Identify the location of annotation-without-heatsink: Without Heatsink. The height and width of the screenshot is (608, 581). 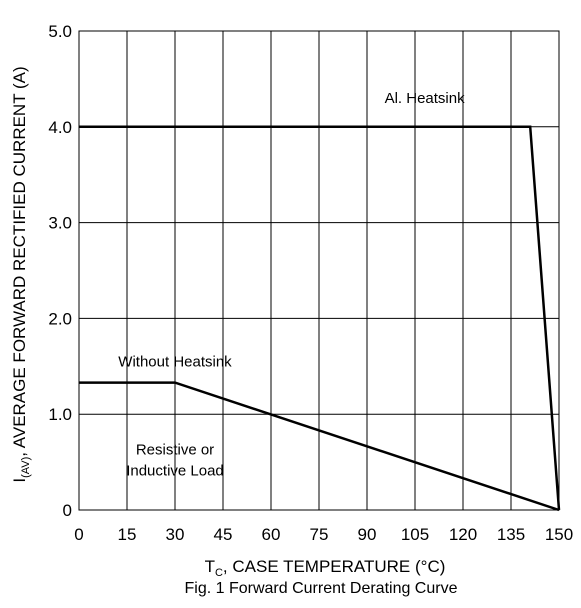
(175, 361).